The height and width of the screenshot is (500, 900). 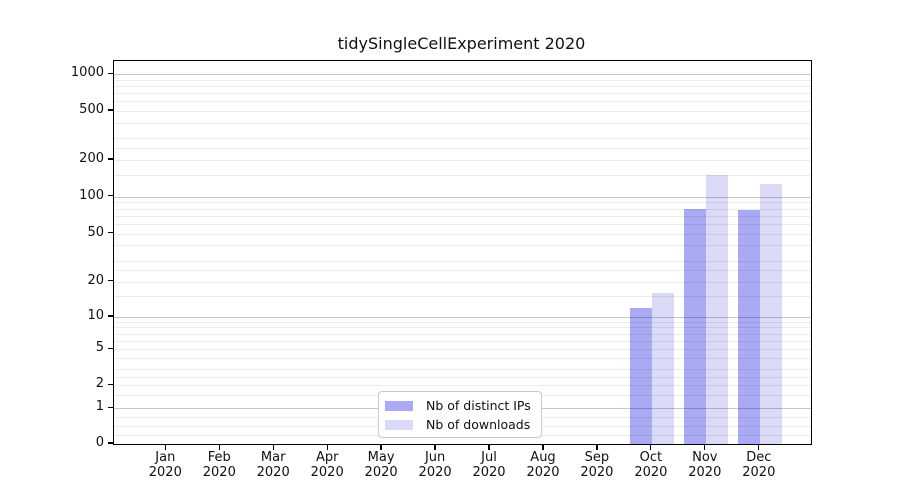 What do you see at coordinates (165, 457) in the screenshot?
I see `x-tick-month: Jan` at bounding box center [165, 457].